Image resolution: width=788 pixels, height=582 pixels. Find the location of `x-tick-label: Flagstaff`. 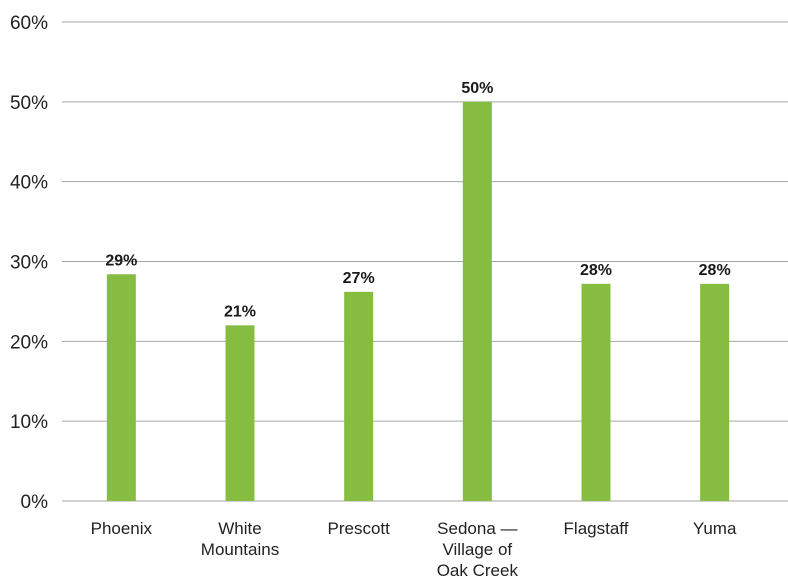

x-tick-label: Flagstaff is located at coordinates (596, 528).